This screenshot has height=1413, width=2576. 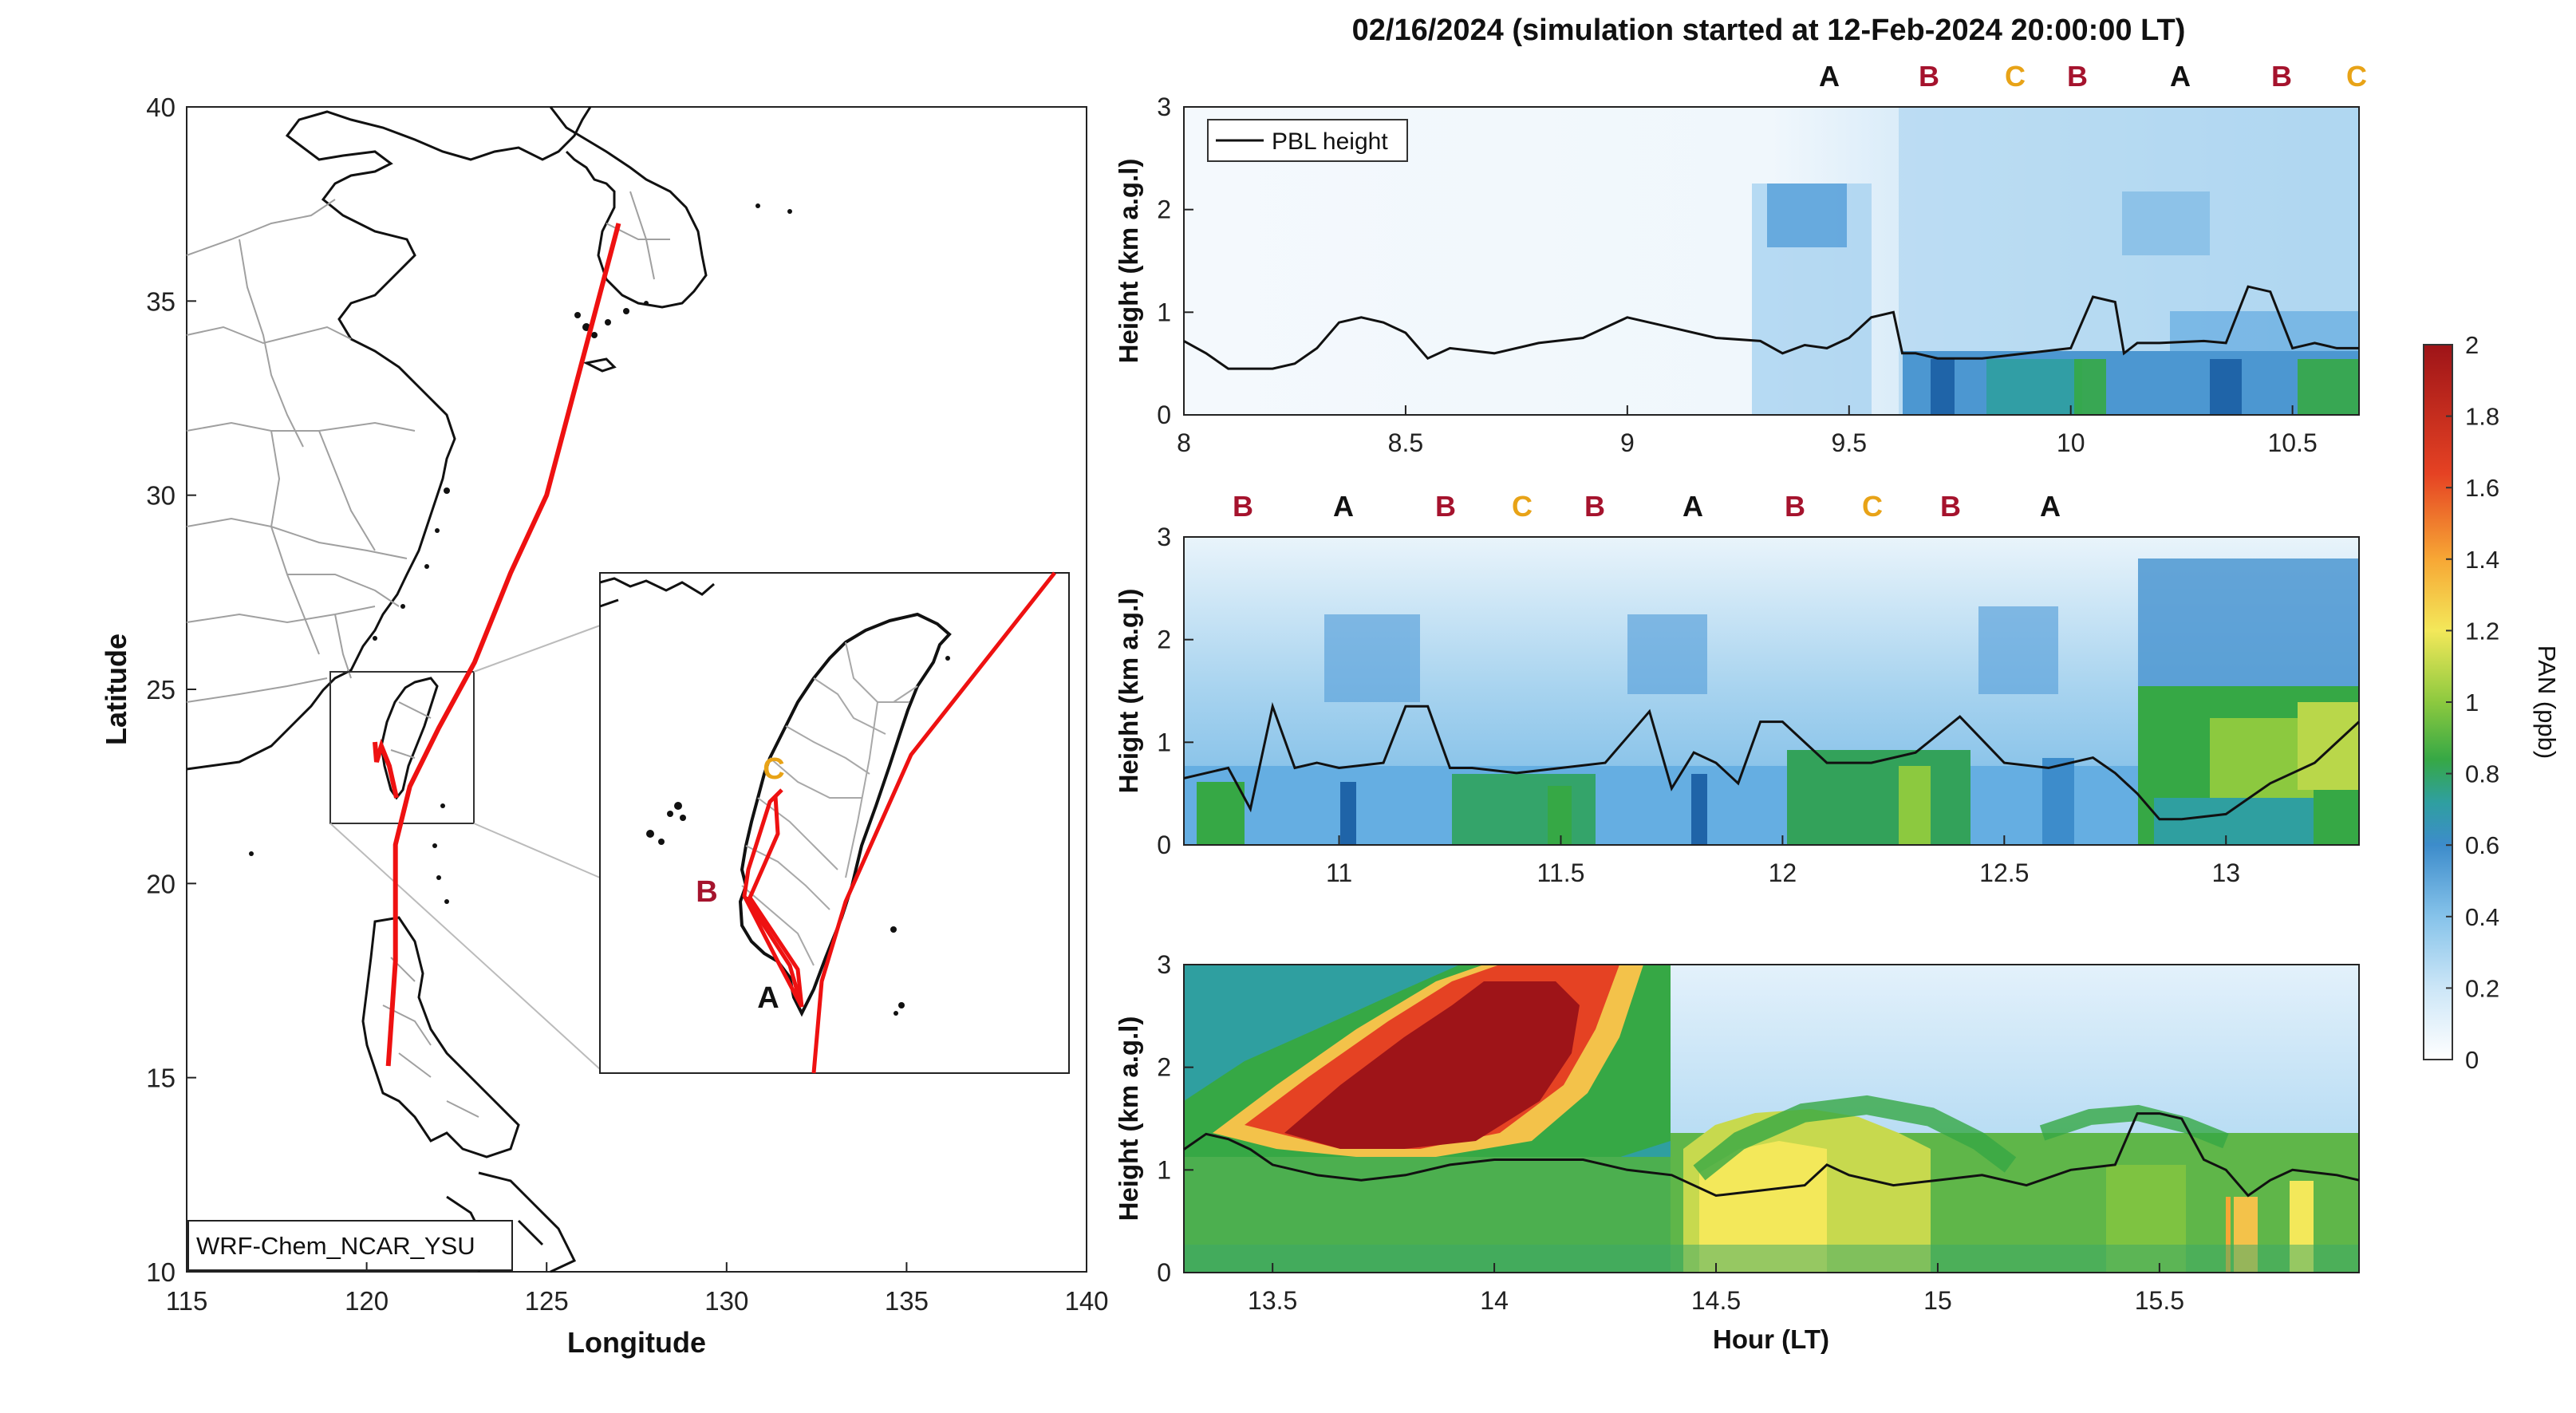 I want to click on map-y-tick-label: 10, so click(x=161, y=1272).